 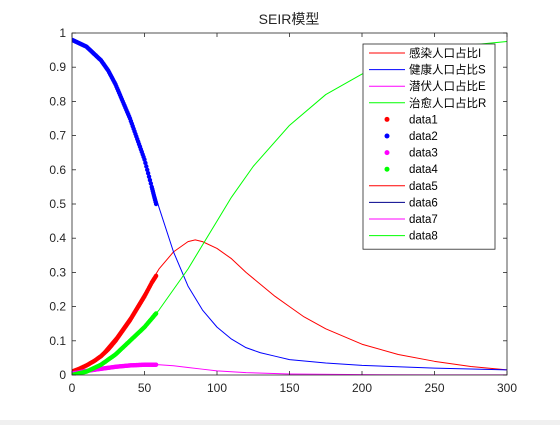 What do you see at coordinates (434, 388) in the screenshot?
I see `x-tick-label: 250` at bounding box center [434, 388].